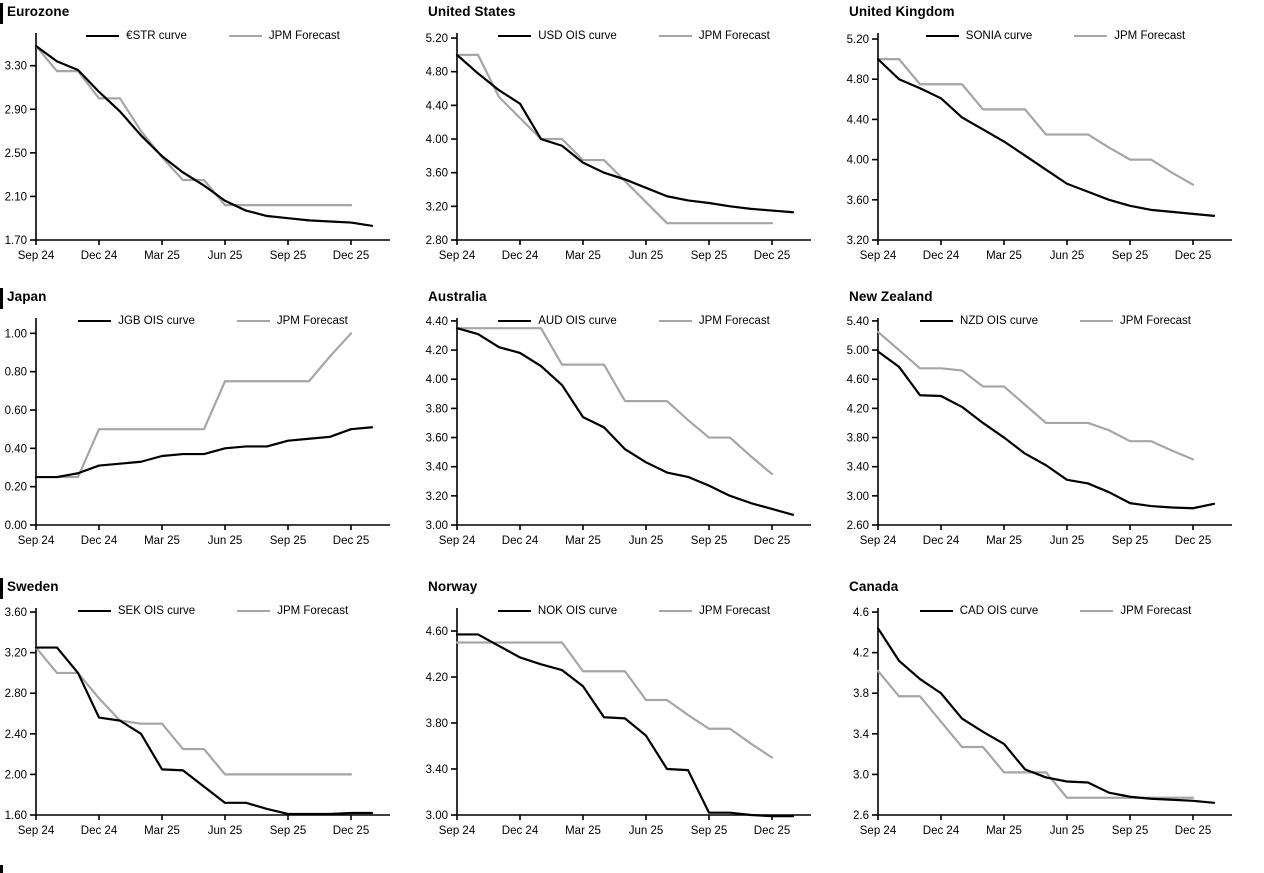  Describe the element at coordinates (16, 334) in the screenshot. I see `y-tick-label: 1.00` at that location.